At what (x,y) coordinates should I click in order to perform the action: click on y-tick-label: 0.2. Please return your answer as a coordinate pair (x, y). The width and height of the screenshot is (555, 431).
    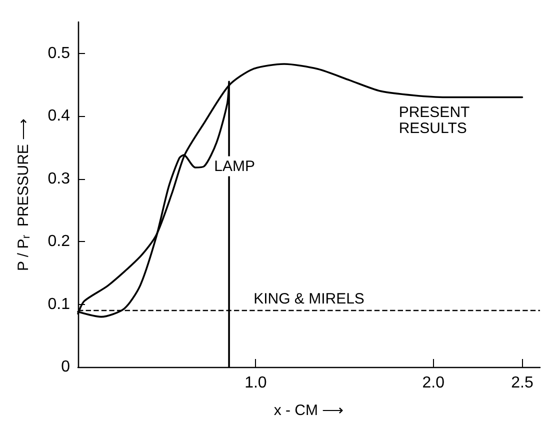
    Looking at the image, I should click on (59, 241).